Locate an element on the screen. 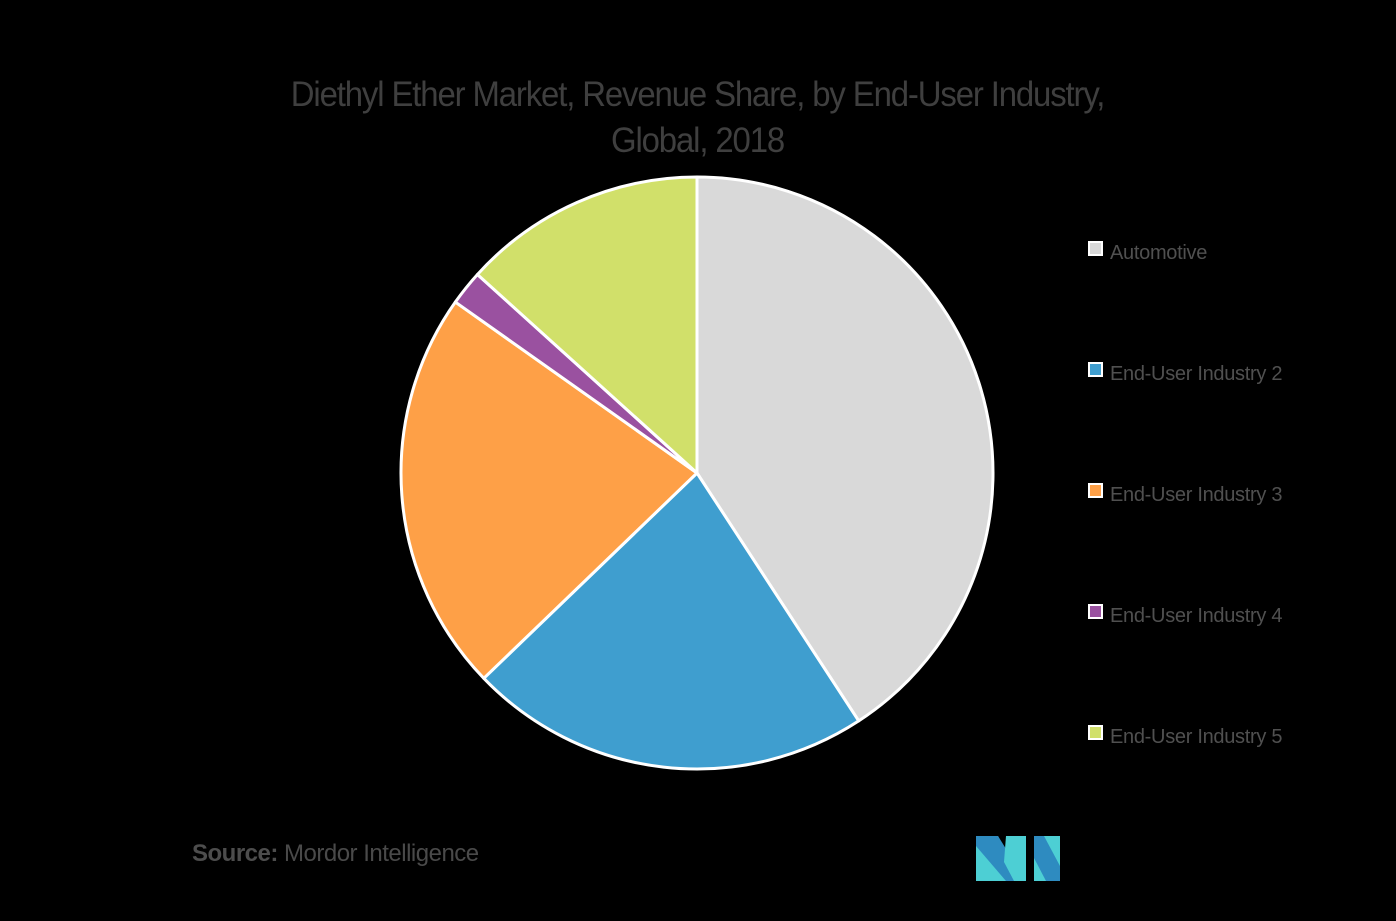 The height and width of the screenshot is (921, 1396). source-key: Source: is located at coordinates (235, 853).